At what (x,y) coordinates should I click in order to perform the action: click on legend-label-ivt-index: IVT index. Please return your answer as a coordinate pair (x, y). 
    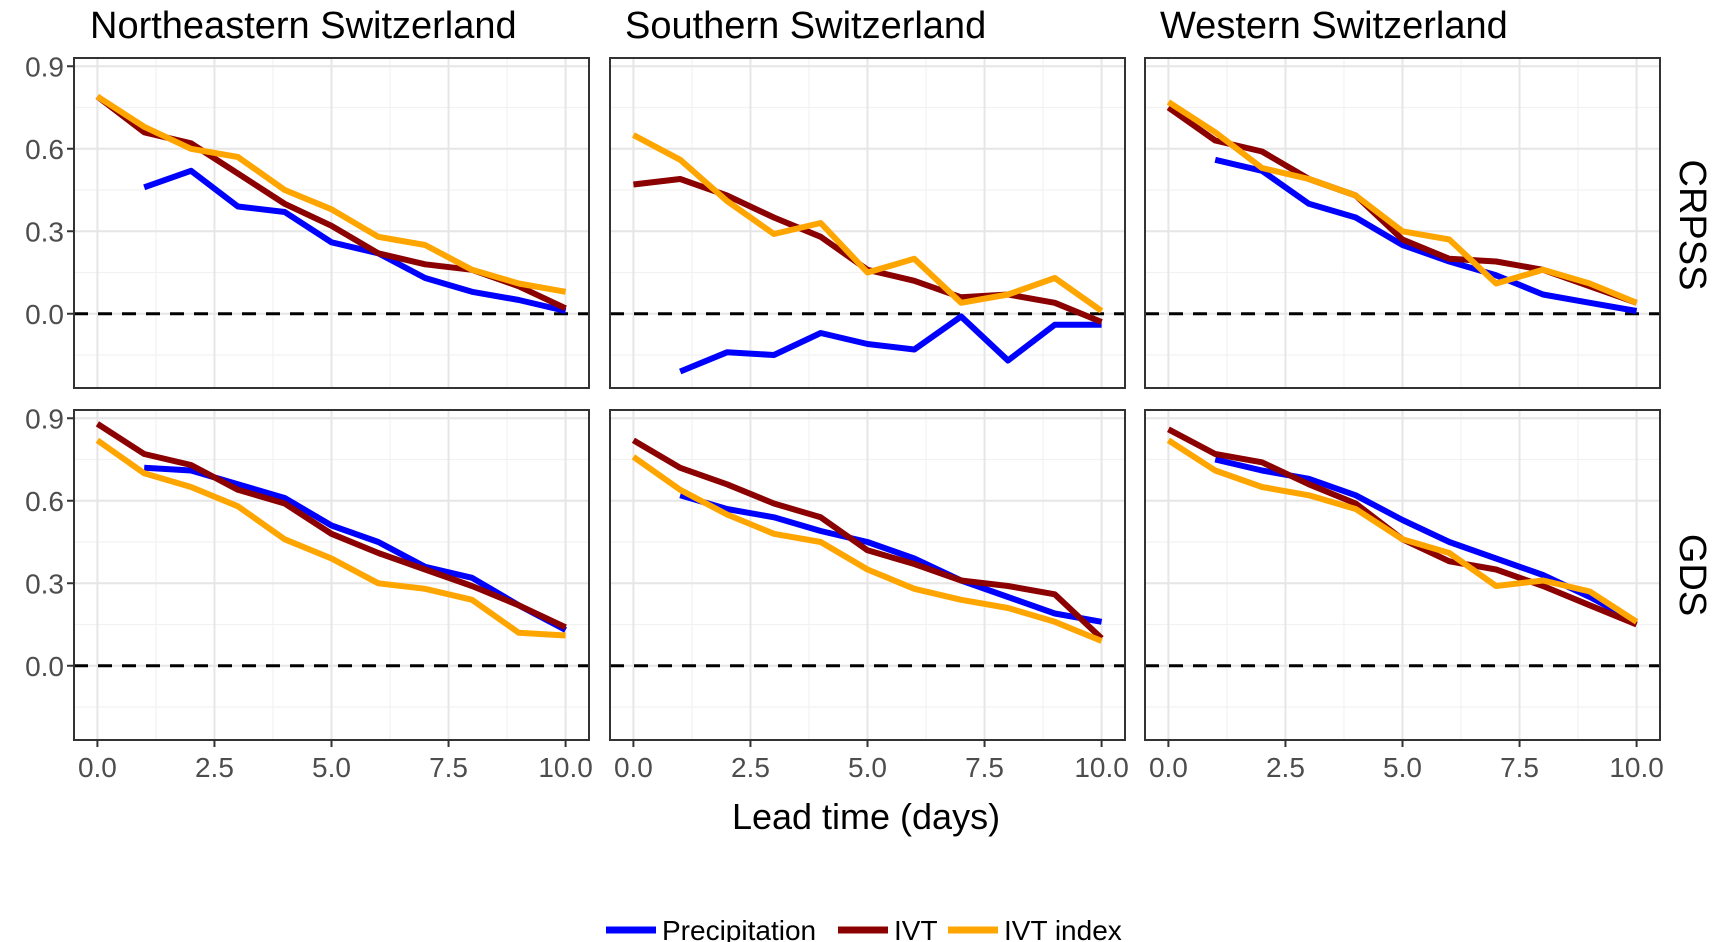
    Looking at the image, I should click on (1063, 928).